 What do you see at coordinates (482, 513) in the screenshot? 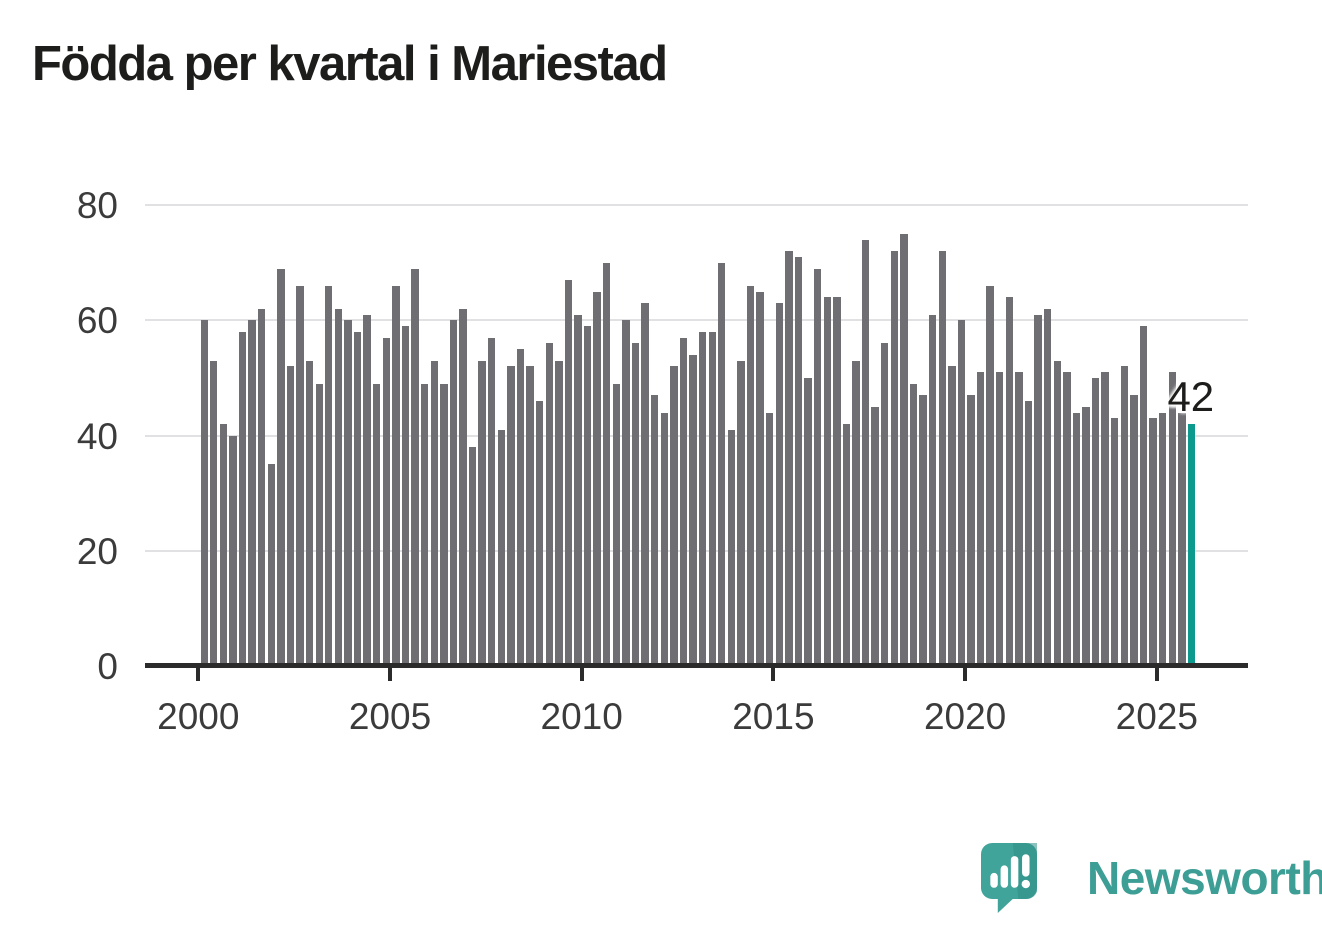
I see `bar-2007-q2` at bounding box center [482, 513].